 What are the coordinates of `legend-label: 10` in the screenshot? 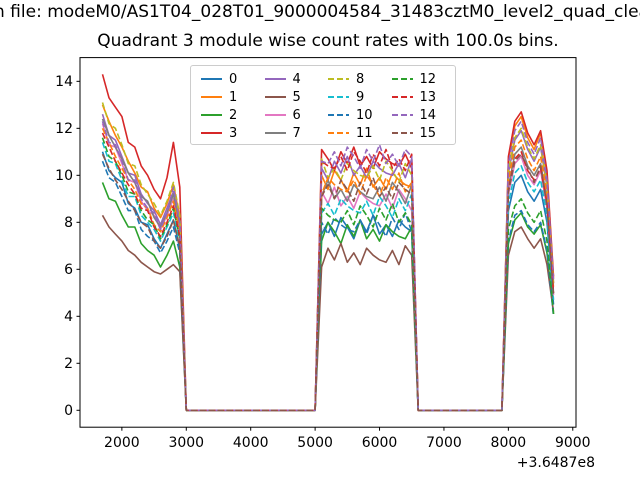 It's located at (364, 115).